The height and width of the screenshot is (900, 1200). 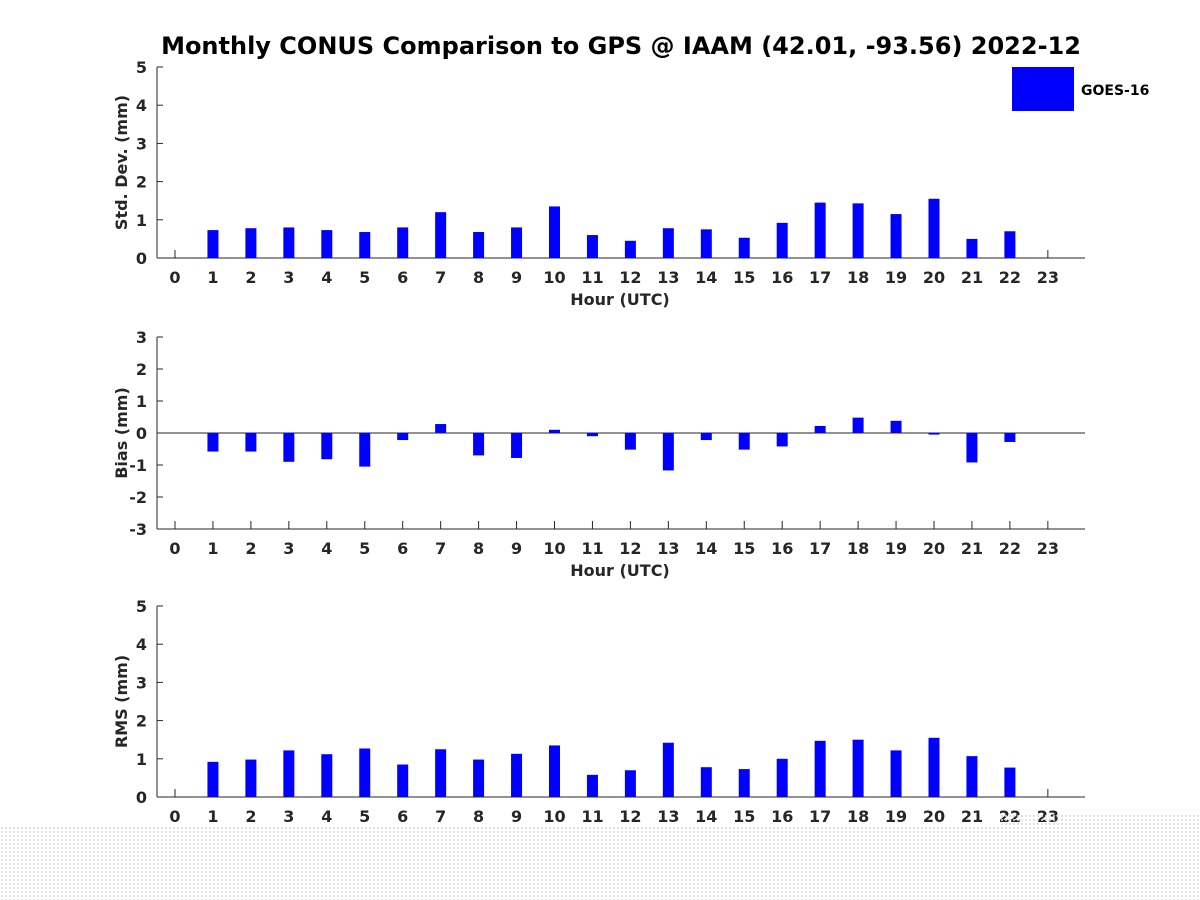 I want to click on x-tick-label: 12, so click(x=630, y=548).